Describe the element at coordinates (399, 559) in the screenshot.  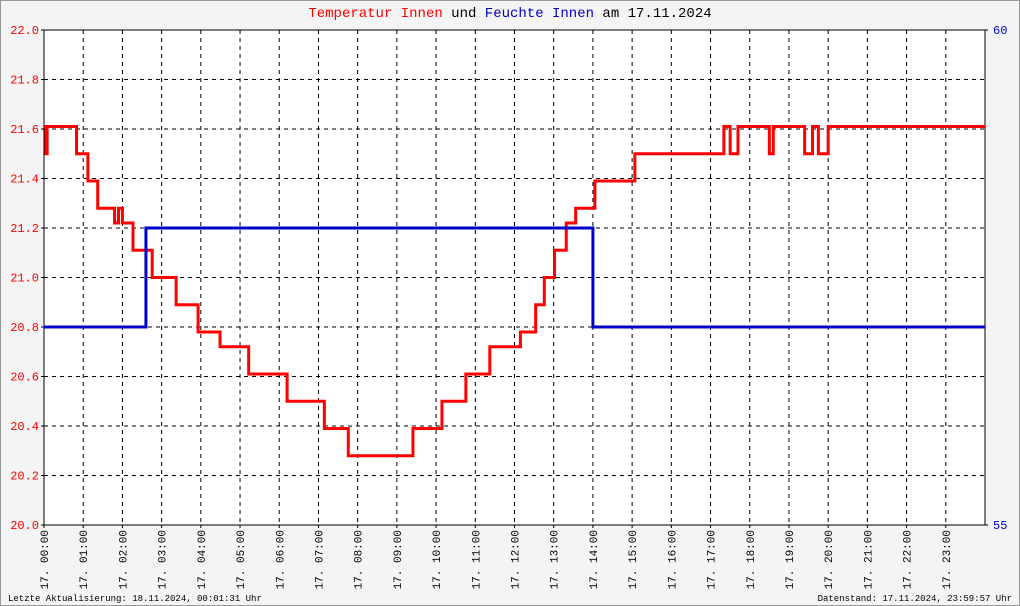
I see `x-tick-label: 17. 09:00` at that location.